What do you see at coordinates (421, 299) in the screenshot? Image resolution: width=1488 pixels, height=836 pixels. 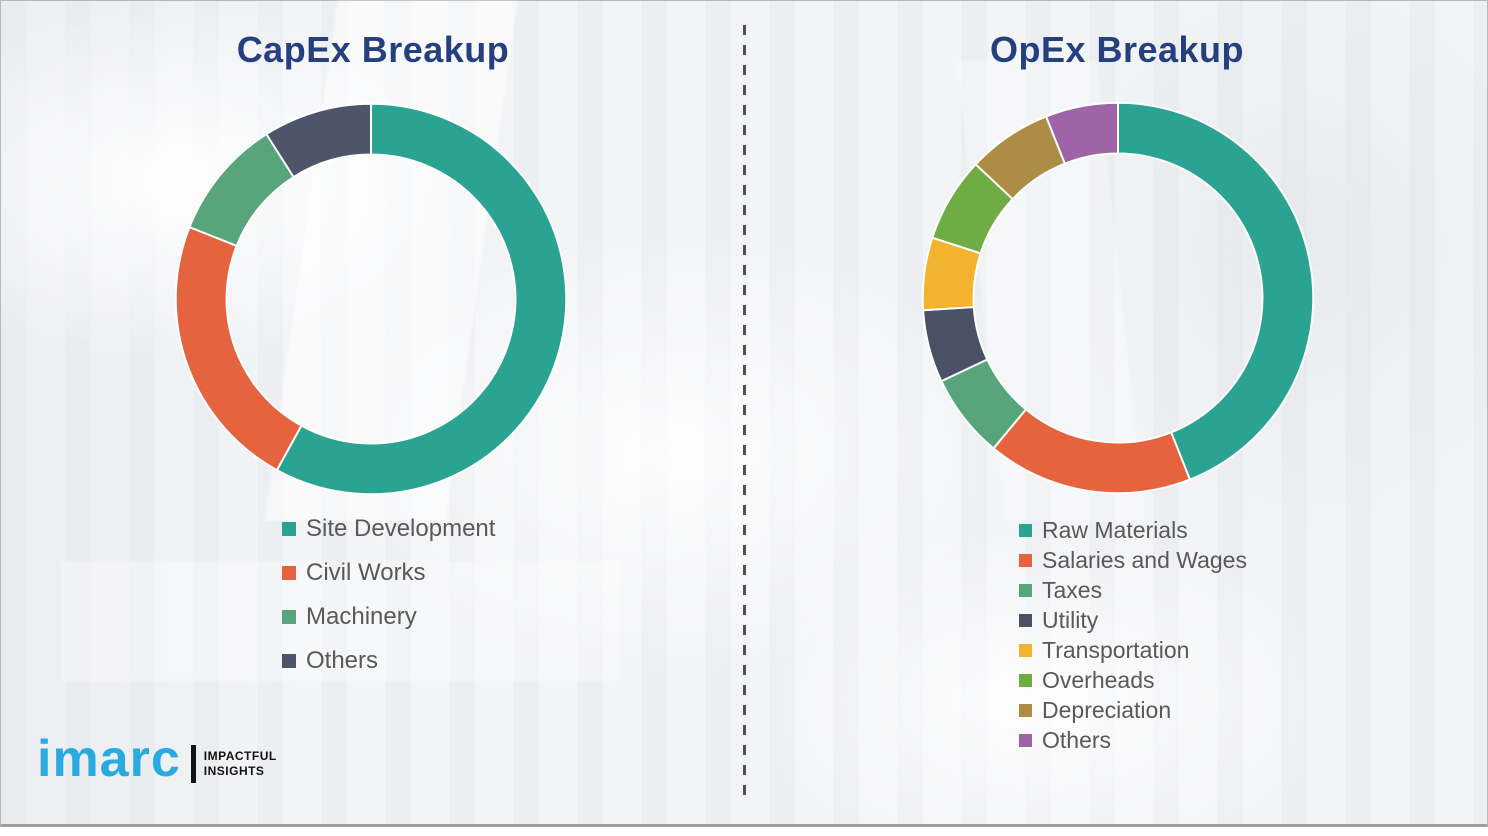 I see `donut-segment-site-development` at bounding box center [421, 299].